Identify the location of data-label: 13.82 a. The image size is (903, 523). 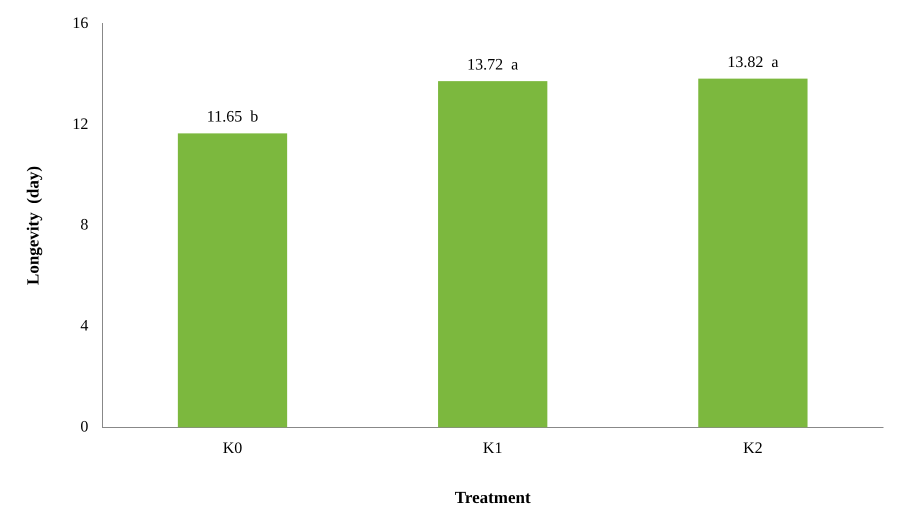
(752, 62).